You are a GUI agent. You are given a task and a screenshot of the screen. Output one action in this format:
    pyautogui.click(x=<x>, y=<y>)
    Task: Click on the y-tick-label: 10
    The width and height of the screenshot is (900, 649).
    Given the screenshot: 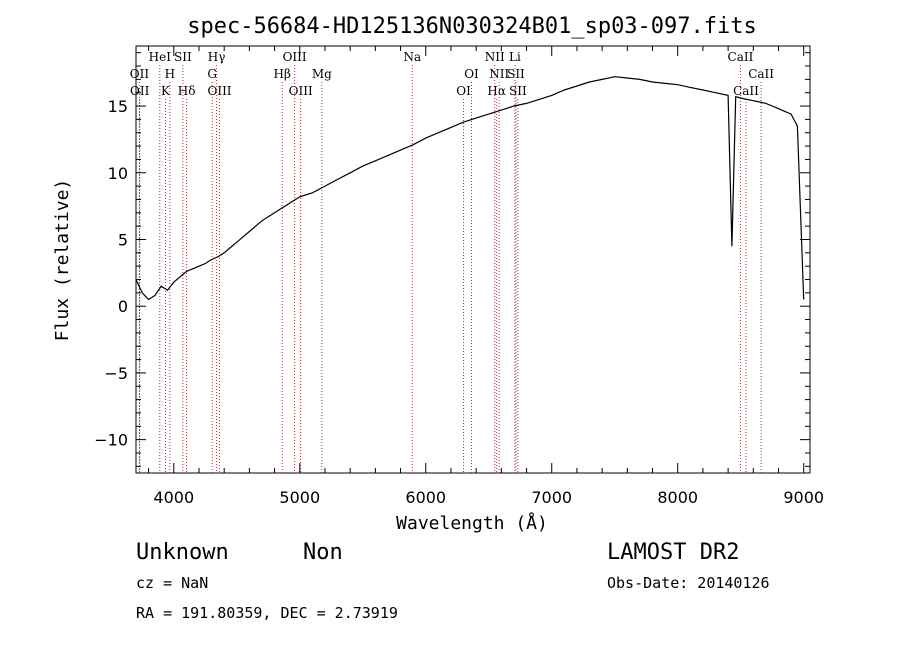 What is the action you would take?
    pyautogui.click(x=118, y=173)
    